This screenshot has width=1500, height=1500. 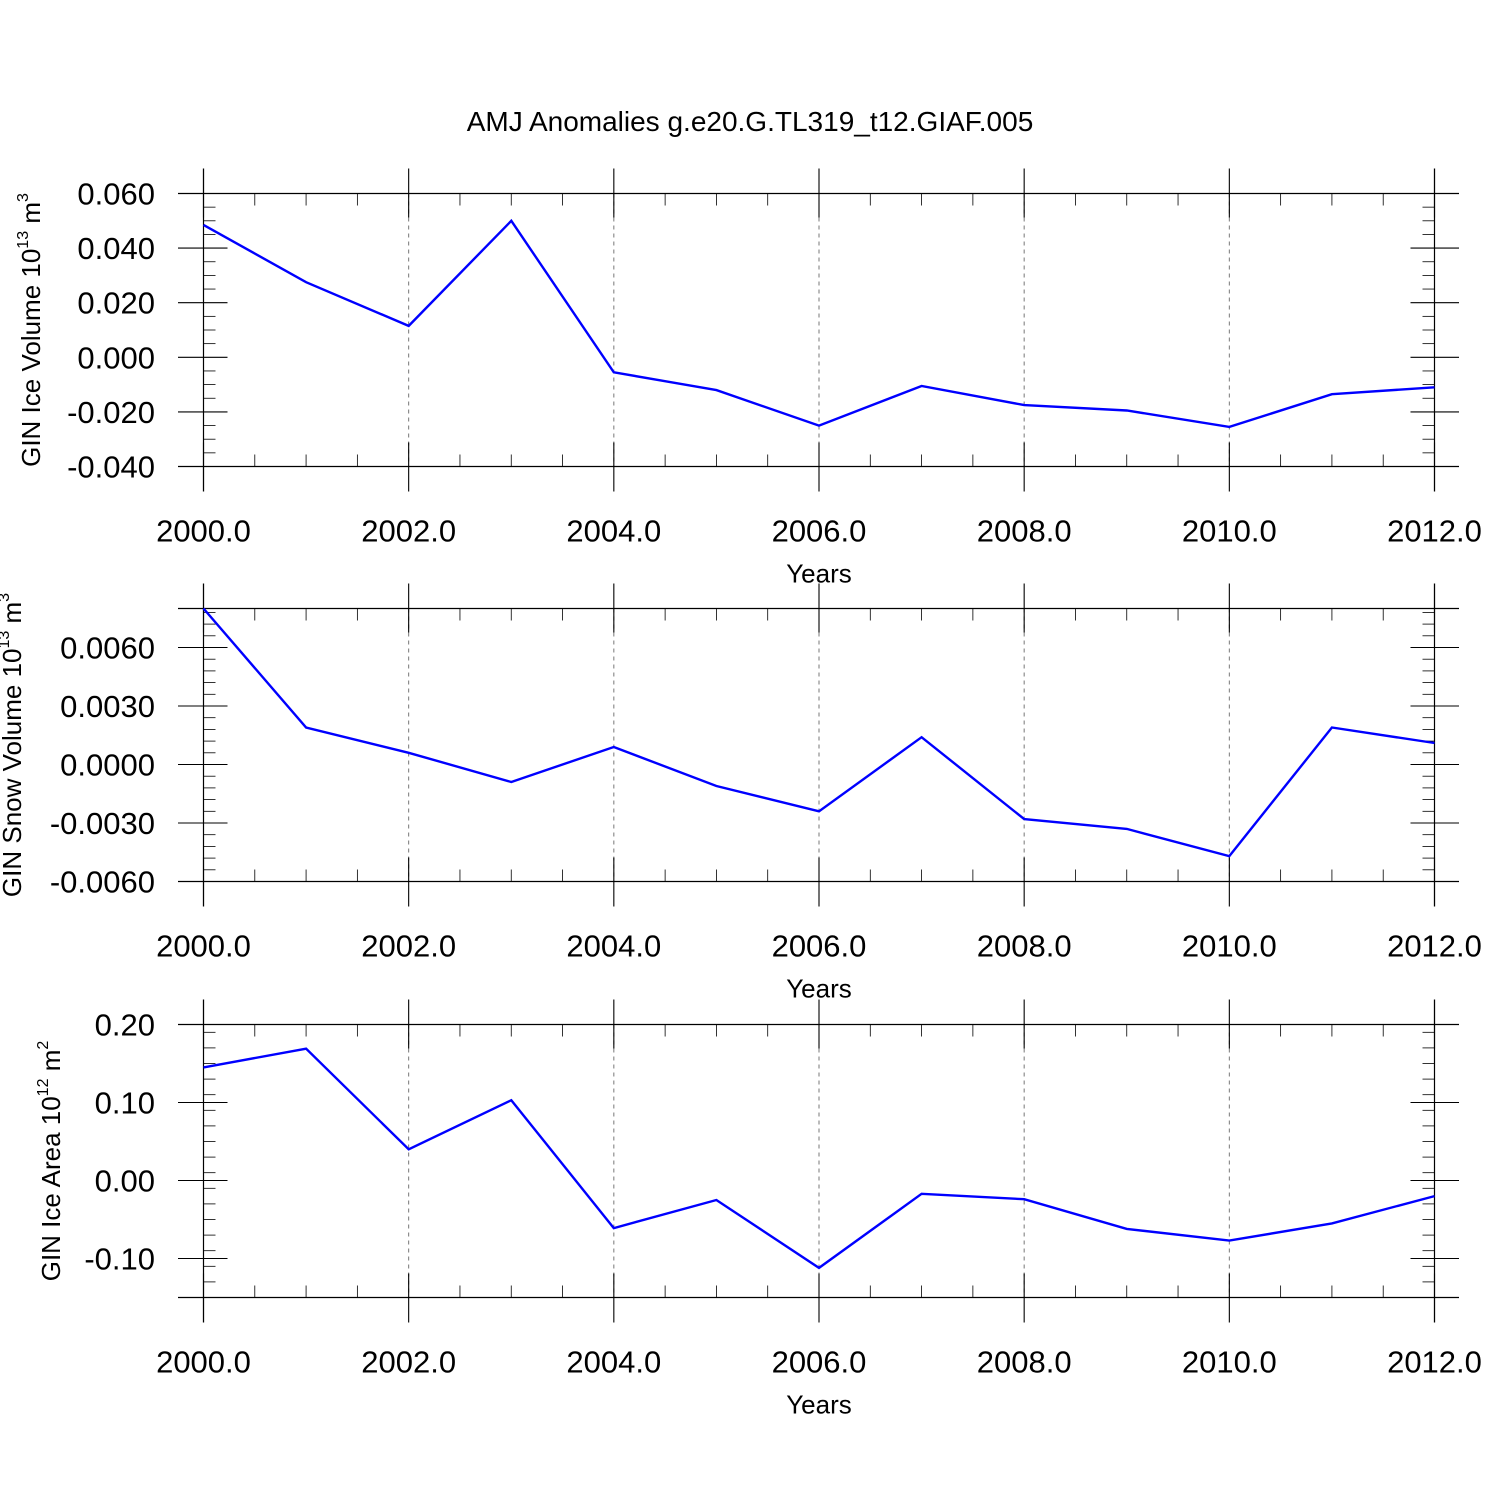 I want to click on y-tick-label: -0.0060, so click(x=102, y=882).